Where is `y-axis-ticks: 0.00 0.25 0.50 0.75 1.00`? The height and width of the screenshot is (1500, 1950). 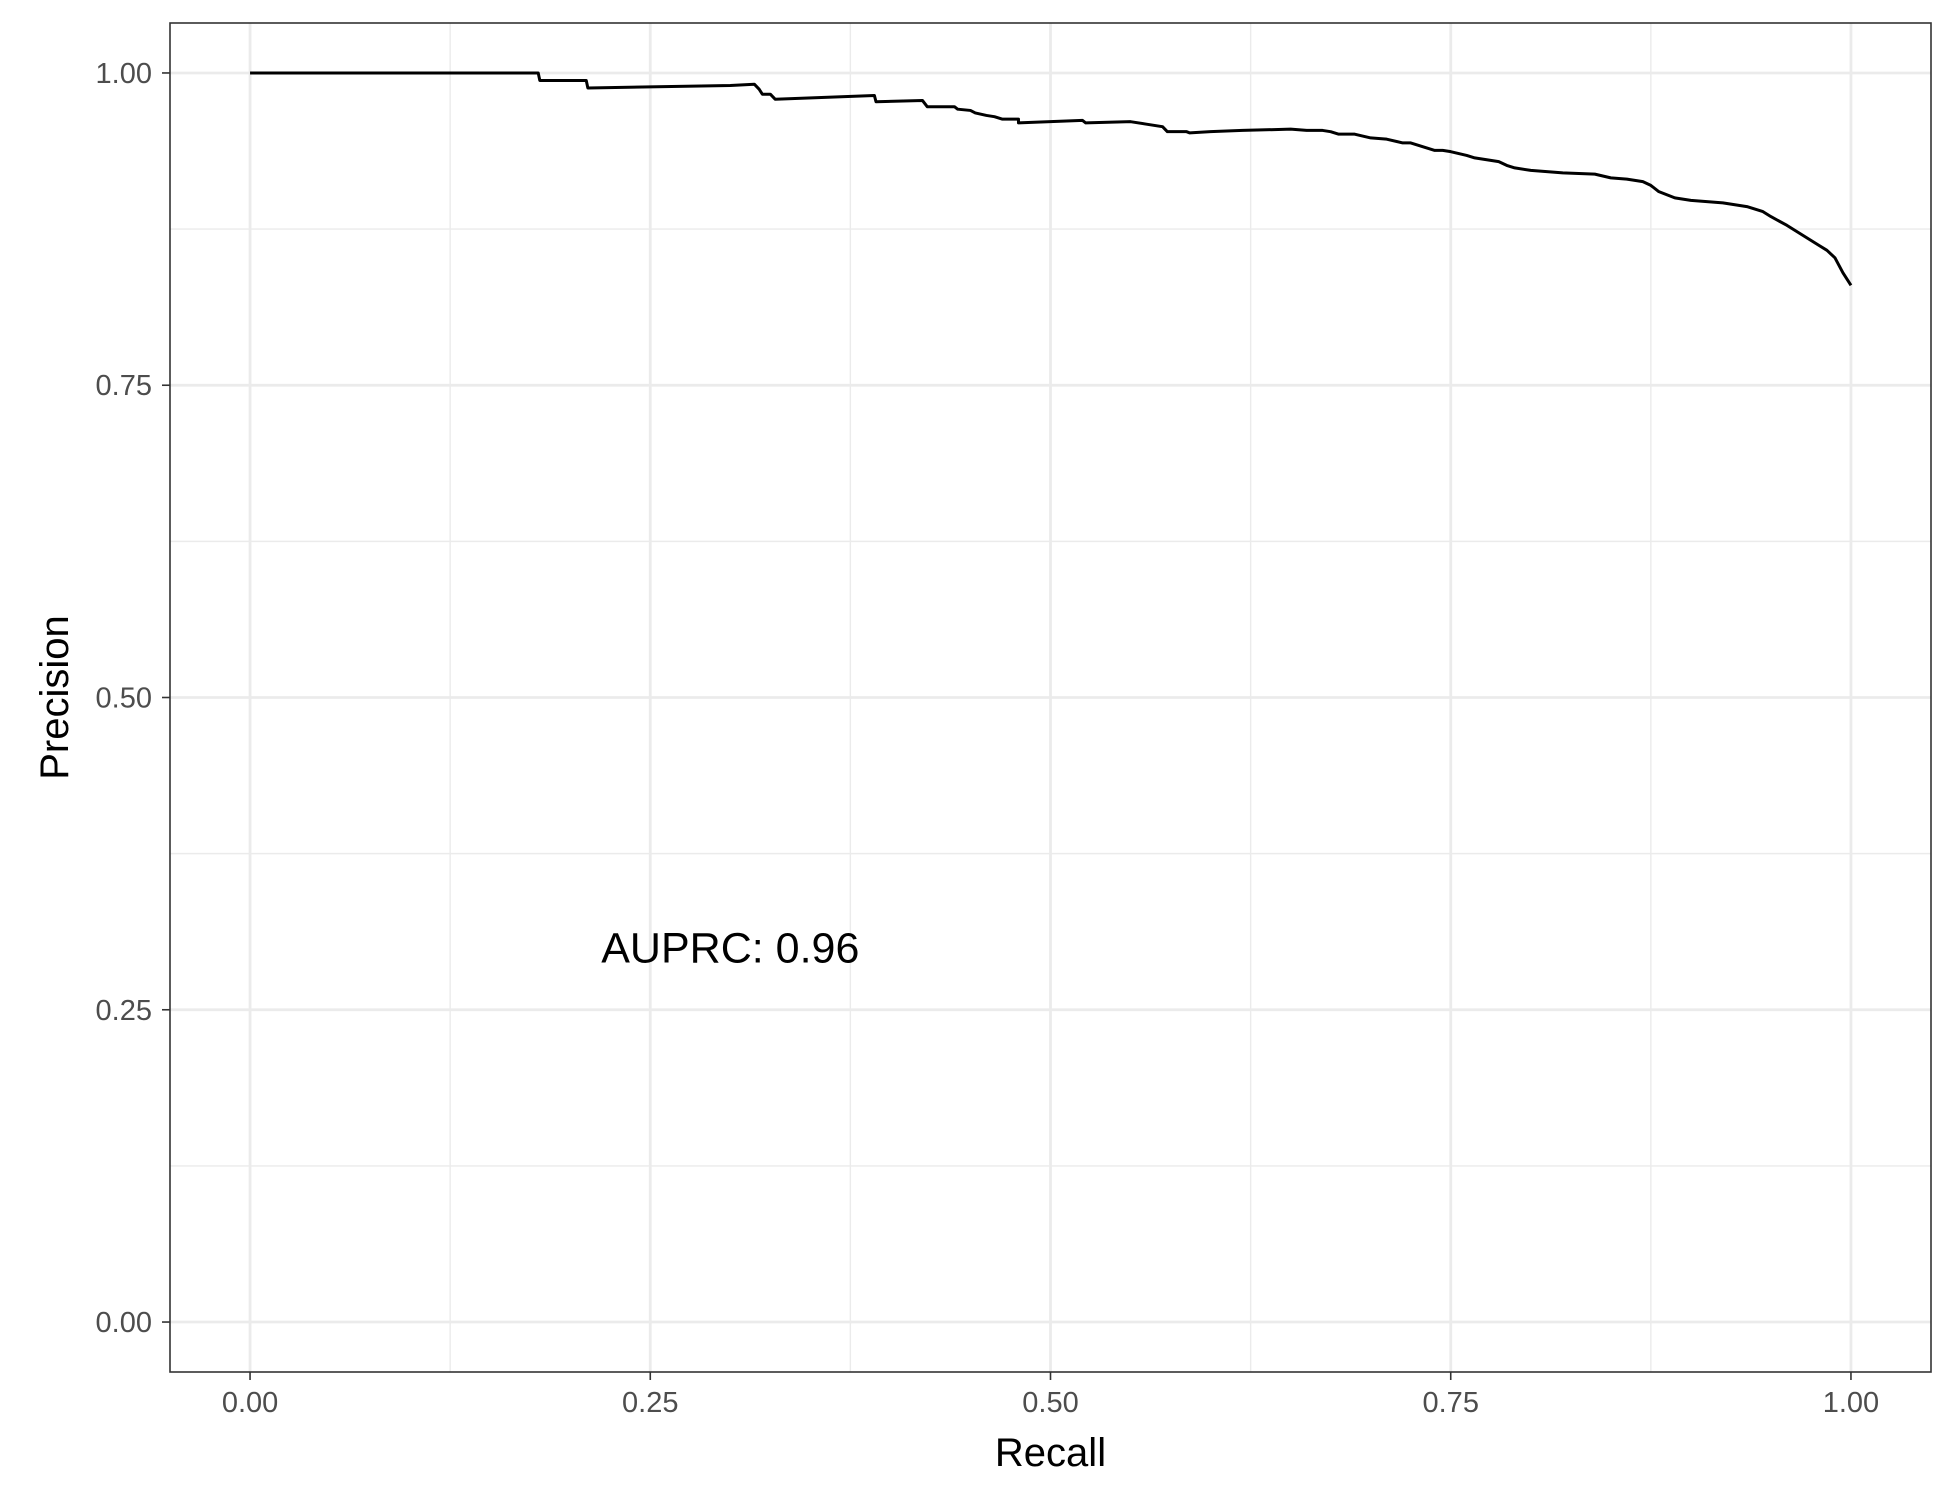
y-axis-ticks: 0.00 0.25 0.50 0.75 1.00 is located at coordinates (133, 698).